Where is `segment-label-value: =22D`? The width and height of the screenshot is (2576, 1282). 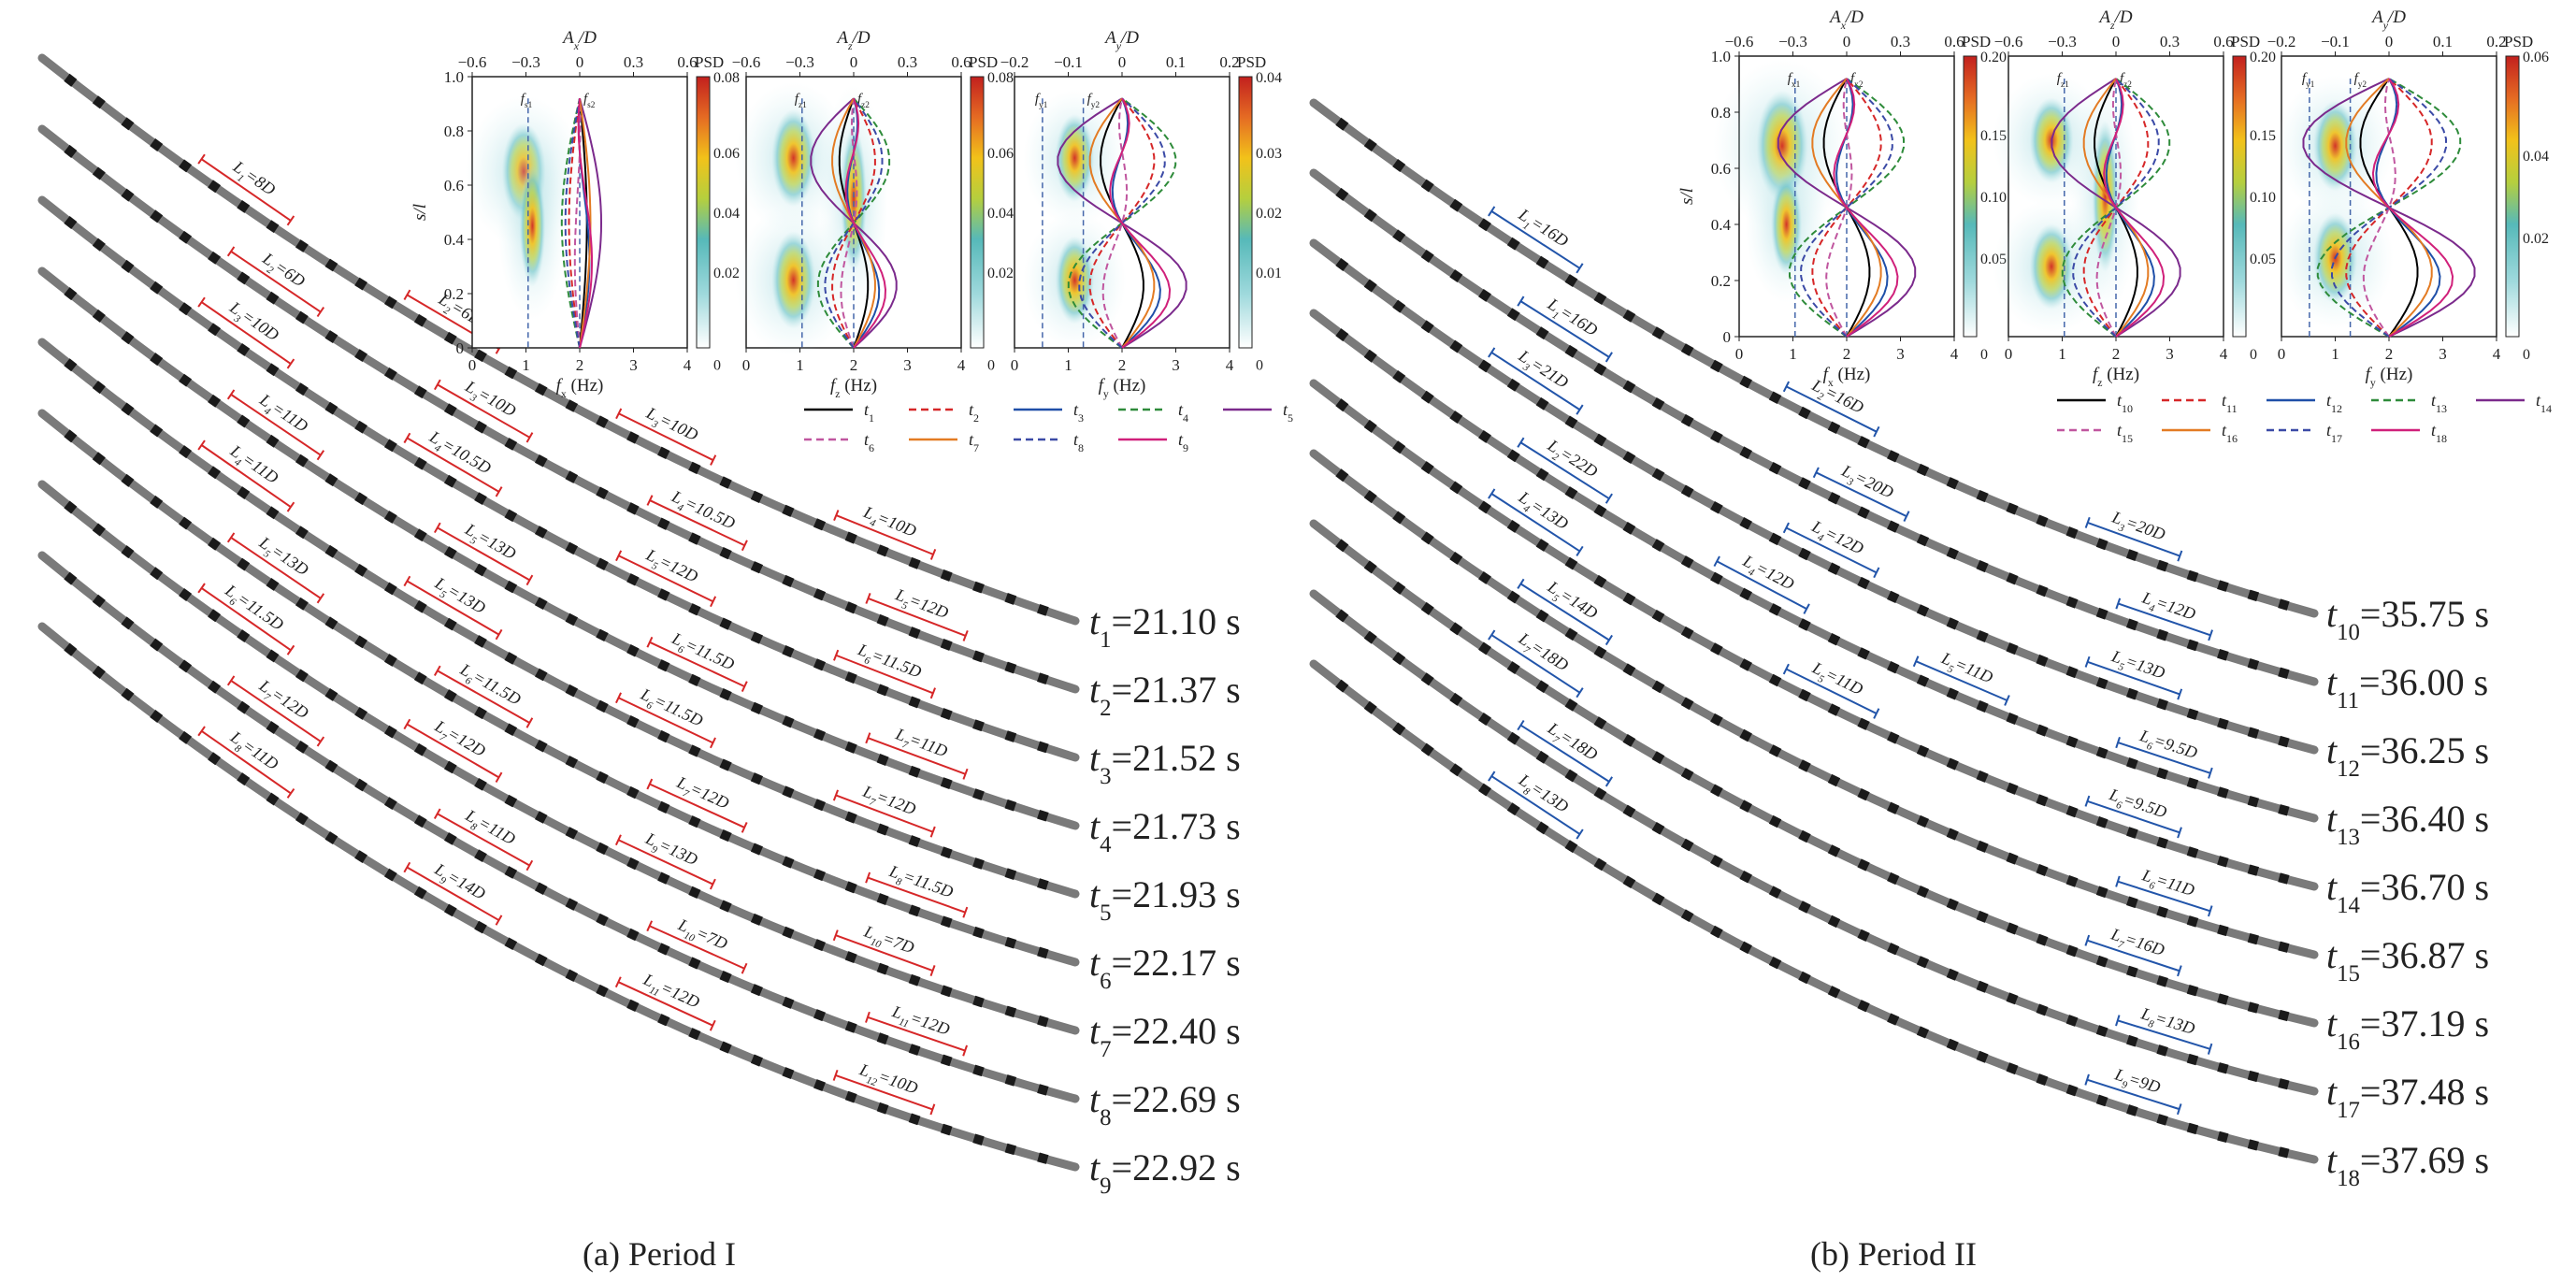
segment-label-value: =22D is located at coordinates (1579, 462).